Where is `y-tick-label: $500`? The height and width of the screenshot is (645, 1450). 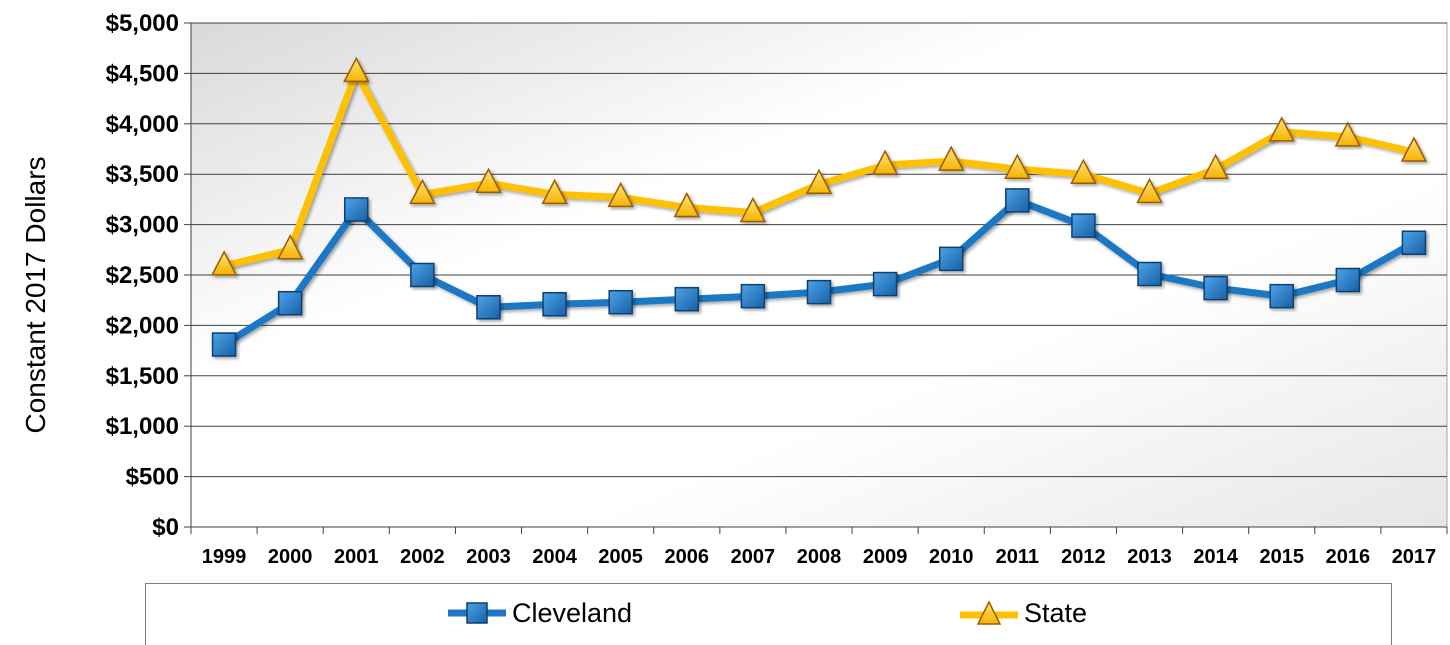
y-tick-label: $500 is located at coordinates (152, 477).